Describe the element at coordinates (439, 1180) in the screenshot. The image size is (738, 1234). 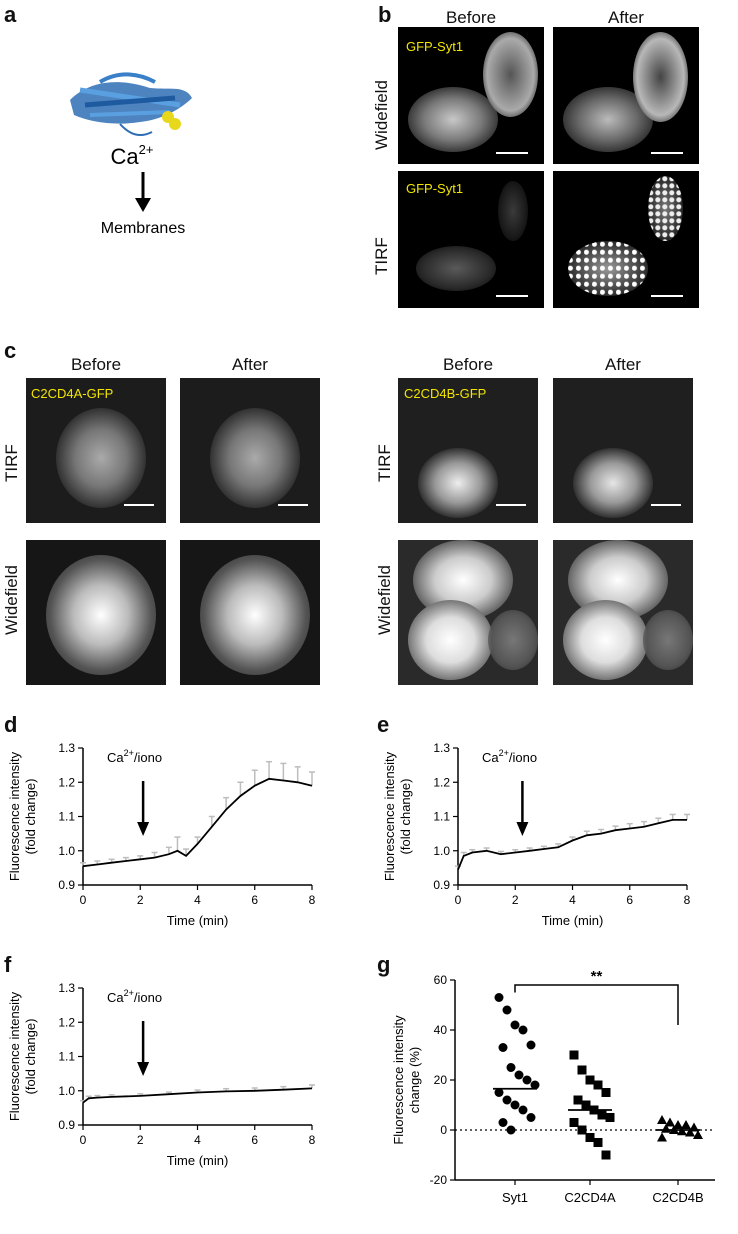
I see `y-tick-label: -20` at that location.